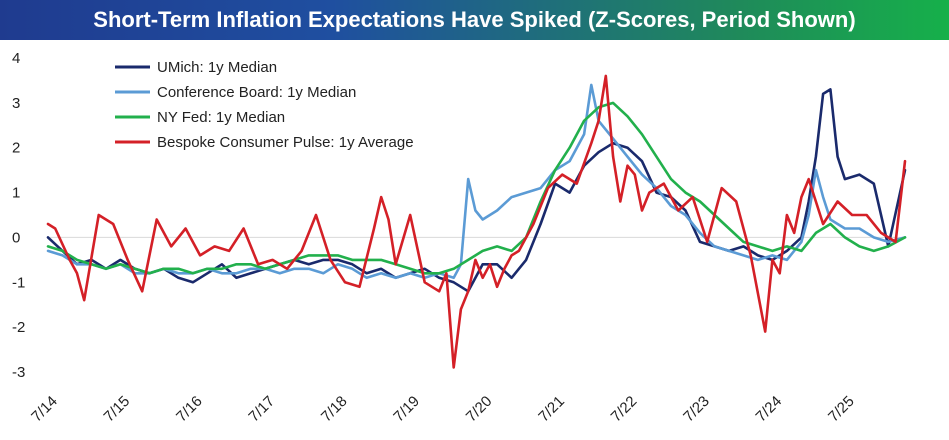 The height and width of the screenshot is (440, 949). What do you see at coordinates (117, 409) in the screenshot?
I see `x-tick-label: 7/15` at bounding box center [117, 409].